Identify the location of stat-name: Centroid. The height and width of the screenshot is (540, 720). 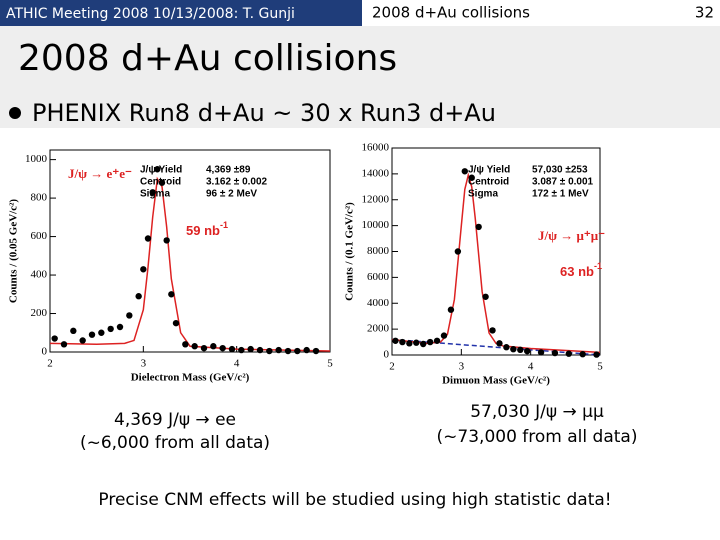
(160, 182).